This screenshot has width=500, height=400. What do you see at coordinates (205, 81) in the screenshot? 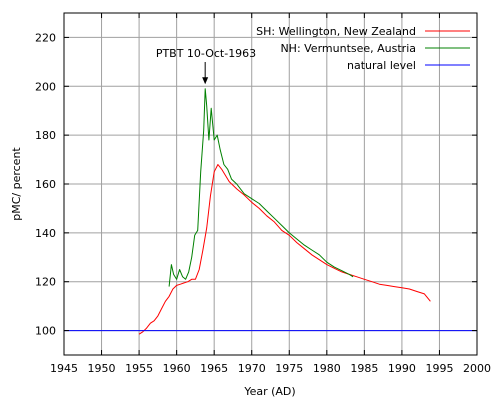
I see `annotation-arrow-head` at bounding box center [205, 81].